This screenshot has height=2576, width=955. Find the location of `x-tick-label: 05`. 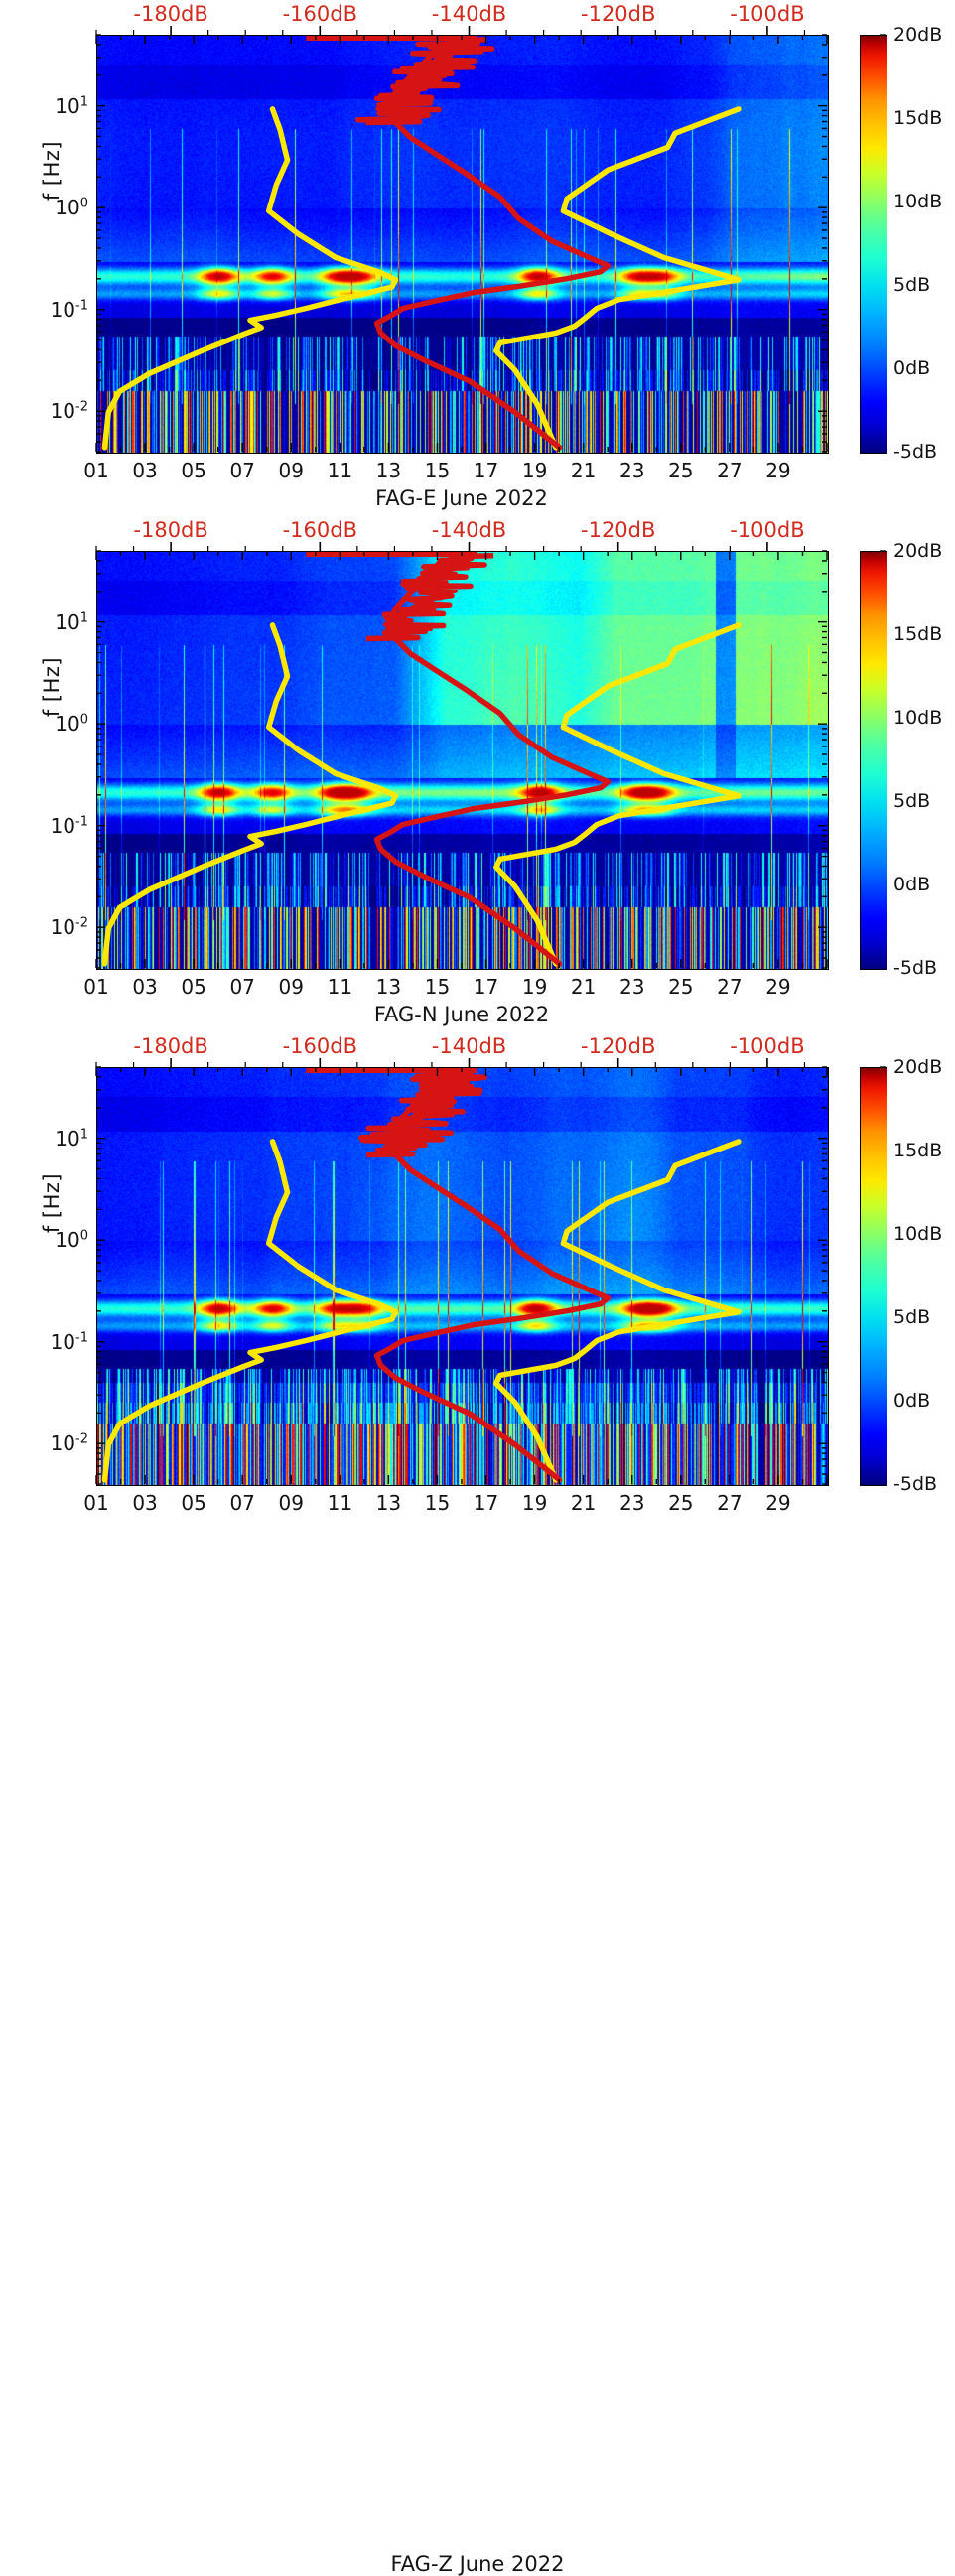

x-tick-label: 05 is located at coordinates (193, 1503).